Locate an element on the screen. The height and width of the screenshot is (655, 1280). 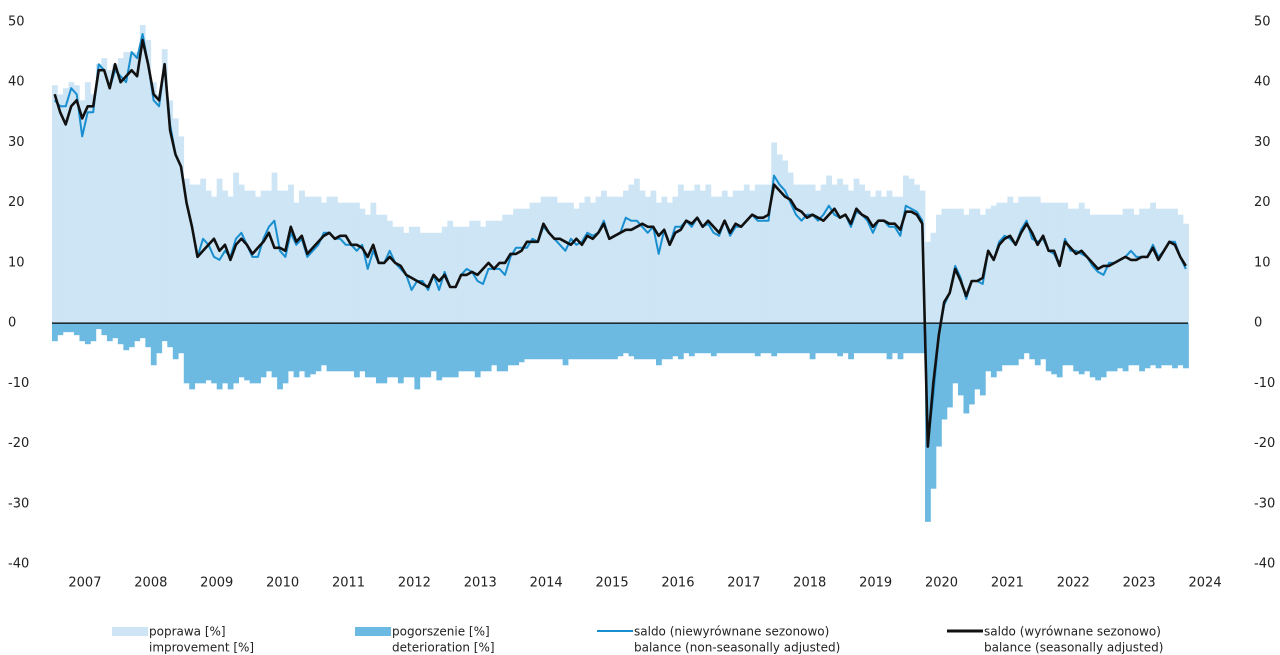
y-tick-label: 10 is located at coordinates (16, 262).